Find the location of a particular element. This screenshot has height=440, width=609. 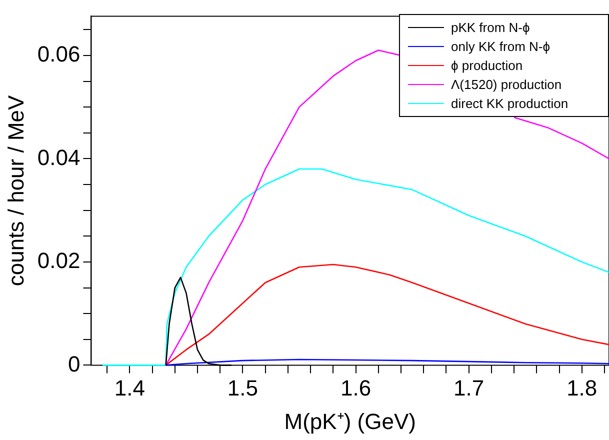

x-tick-label: 1.7 is located at coordinates (469, 387).